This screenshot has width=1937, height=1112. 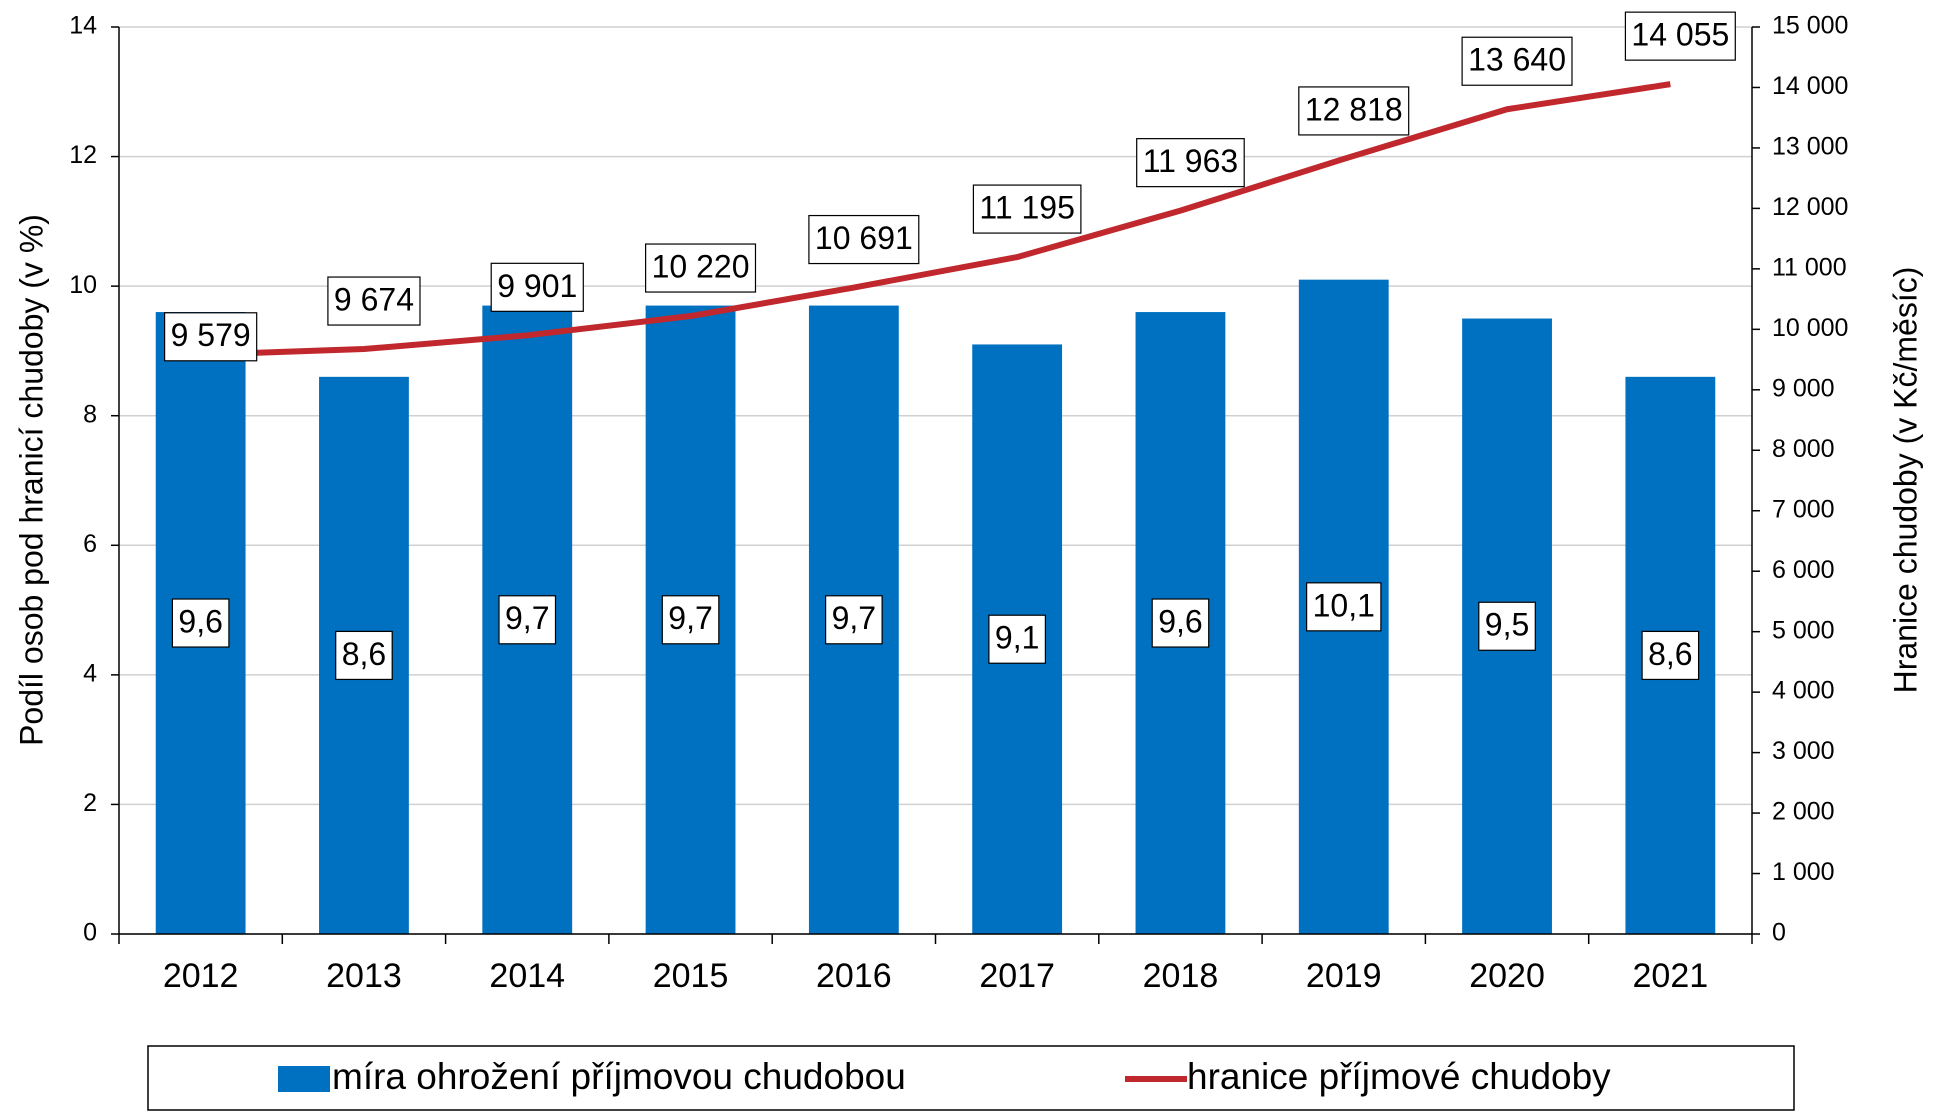 What do you see at coordinates (1344, 976) in the screenshot?
I see `x-tick-label: 2019` at bounding box center [1344, 976].